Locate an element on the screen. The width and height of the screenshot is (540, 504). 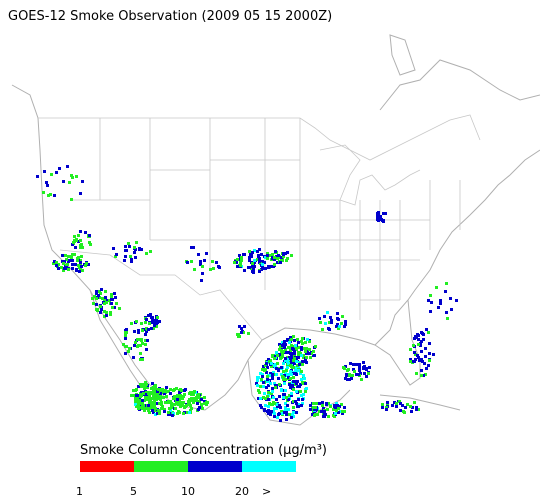
mexico-border is located at coordinates (161, 295).